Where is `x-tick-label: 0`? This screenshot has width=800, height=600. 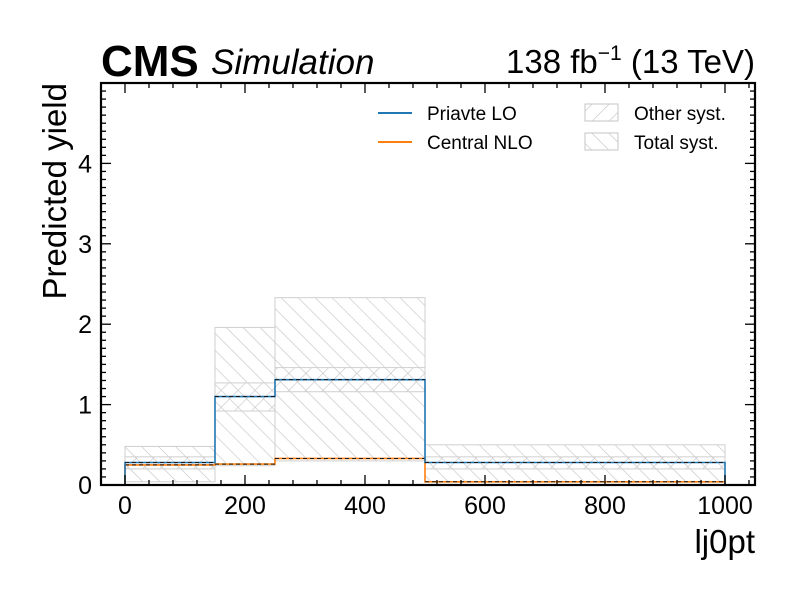
x-tick-label: 0 is located at coordinates (125, 506).